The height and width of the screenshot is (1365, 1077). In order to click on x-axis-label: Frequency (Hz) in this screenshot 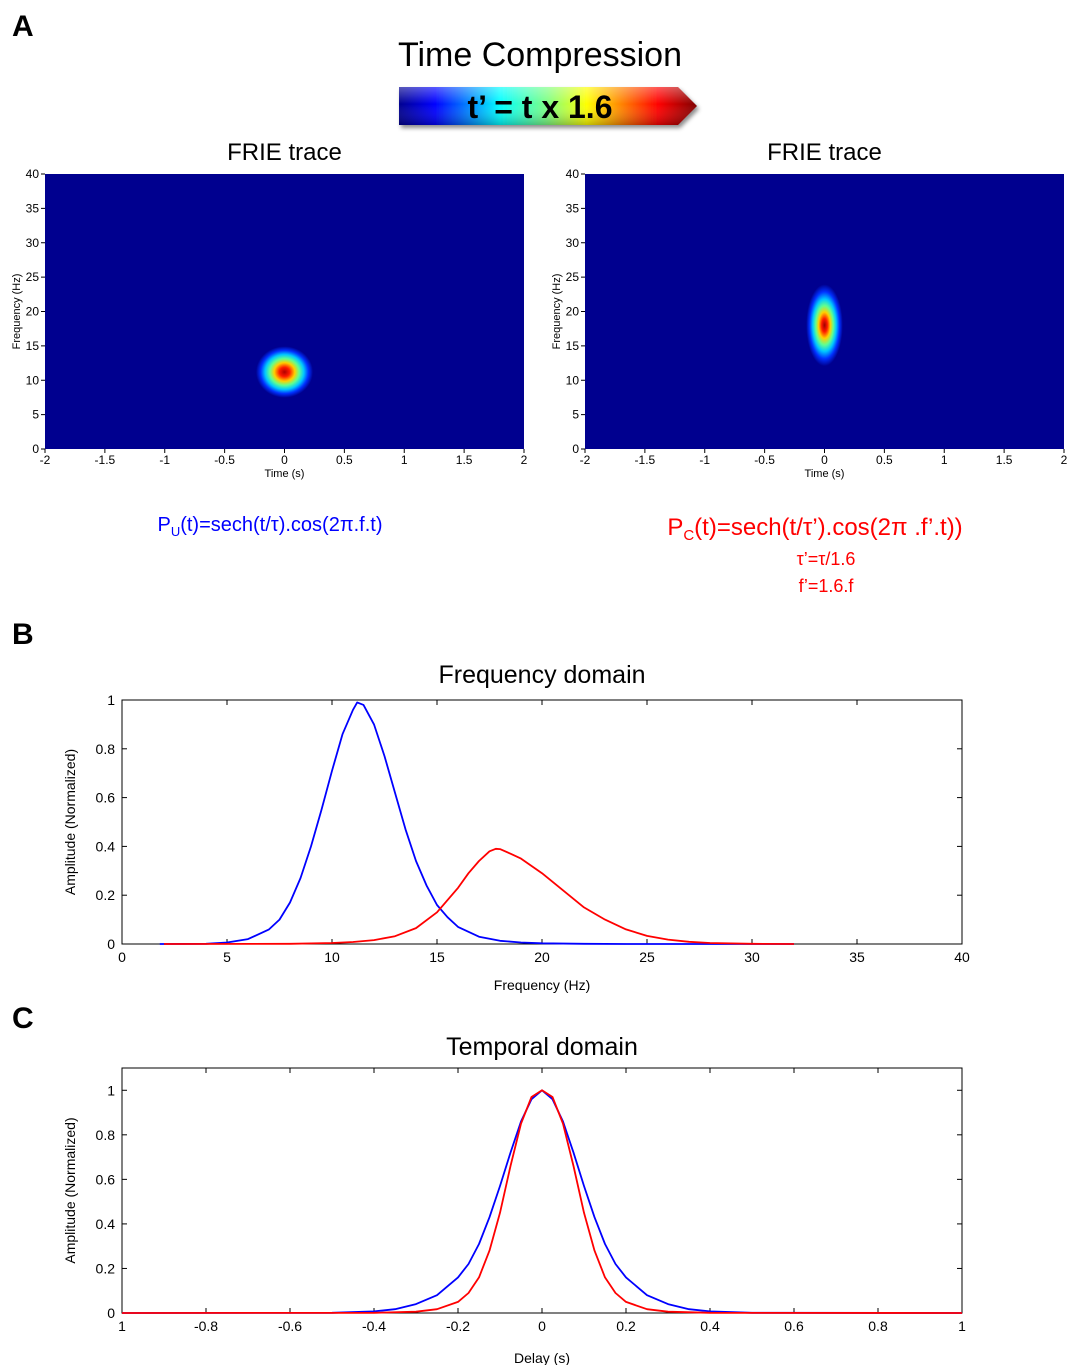, I will do `click(542, 985)`.